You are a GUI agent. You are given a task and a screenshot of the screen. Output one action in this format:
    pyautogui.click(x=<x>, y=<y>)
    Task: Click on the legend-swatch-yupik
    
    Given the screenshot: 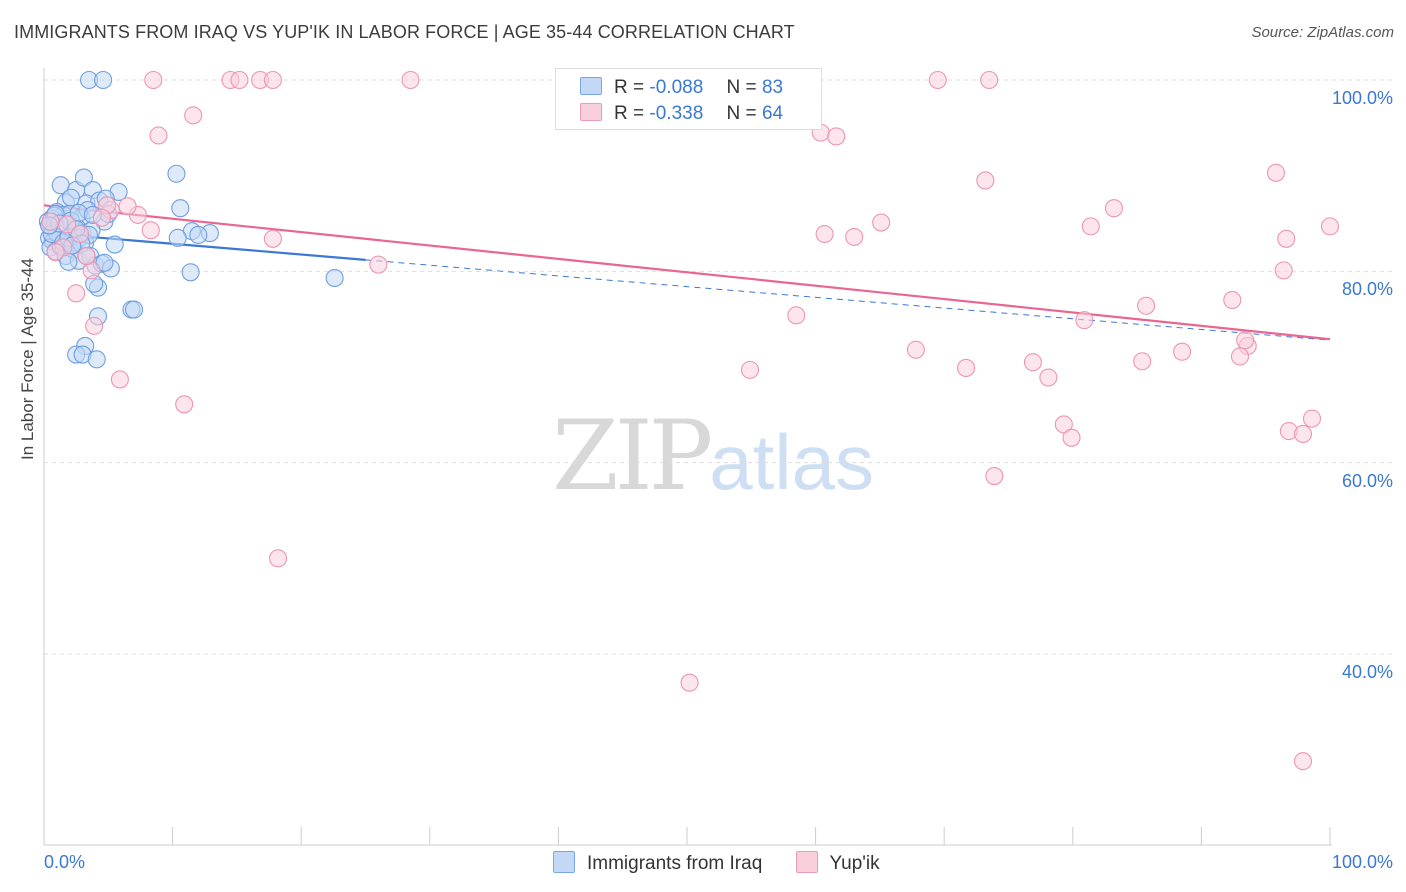 What is the action you would take?
    pyautogui.click(x=806, y=862)
    